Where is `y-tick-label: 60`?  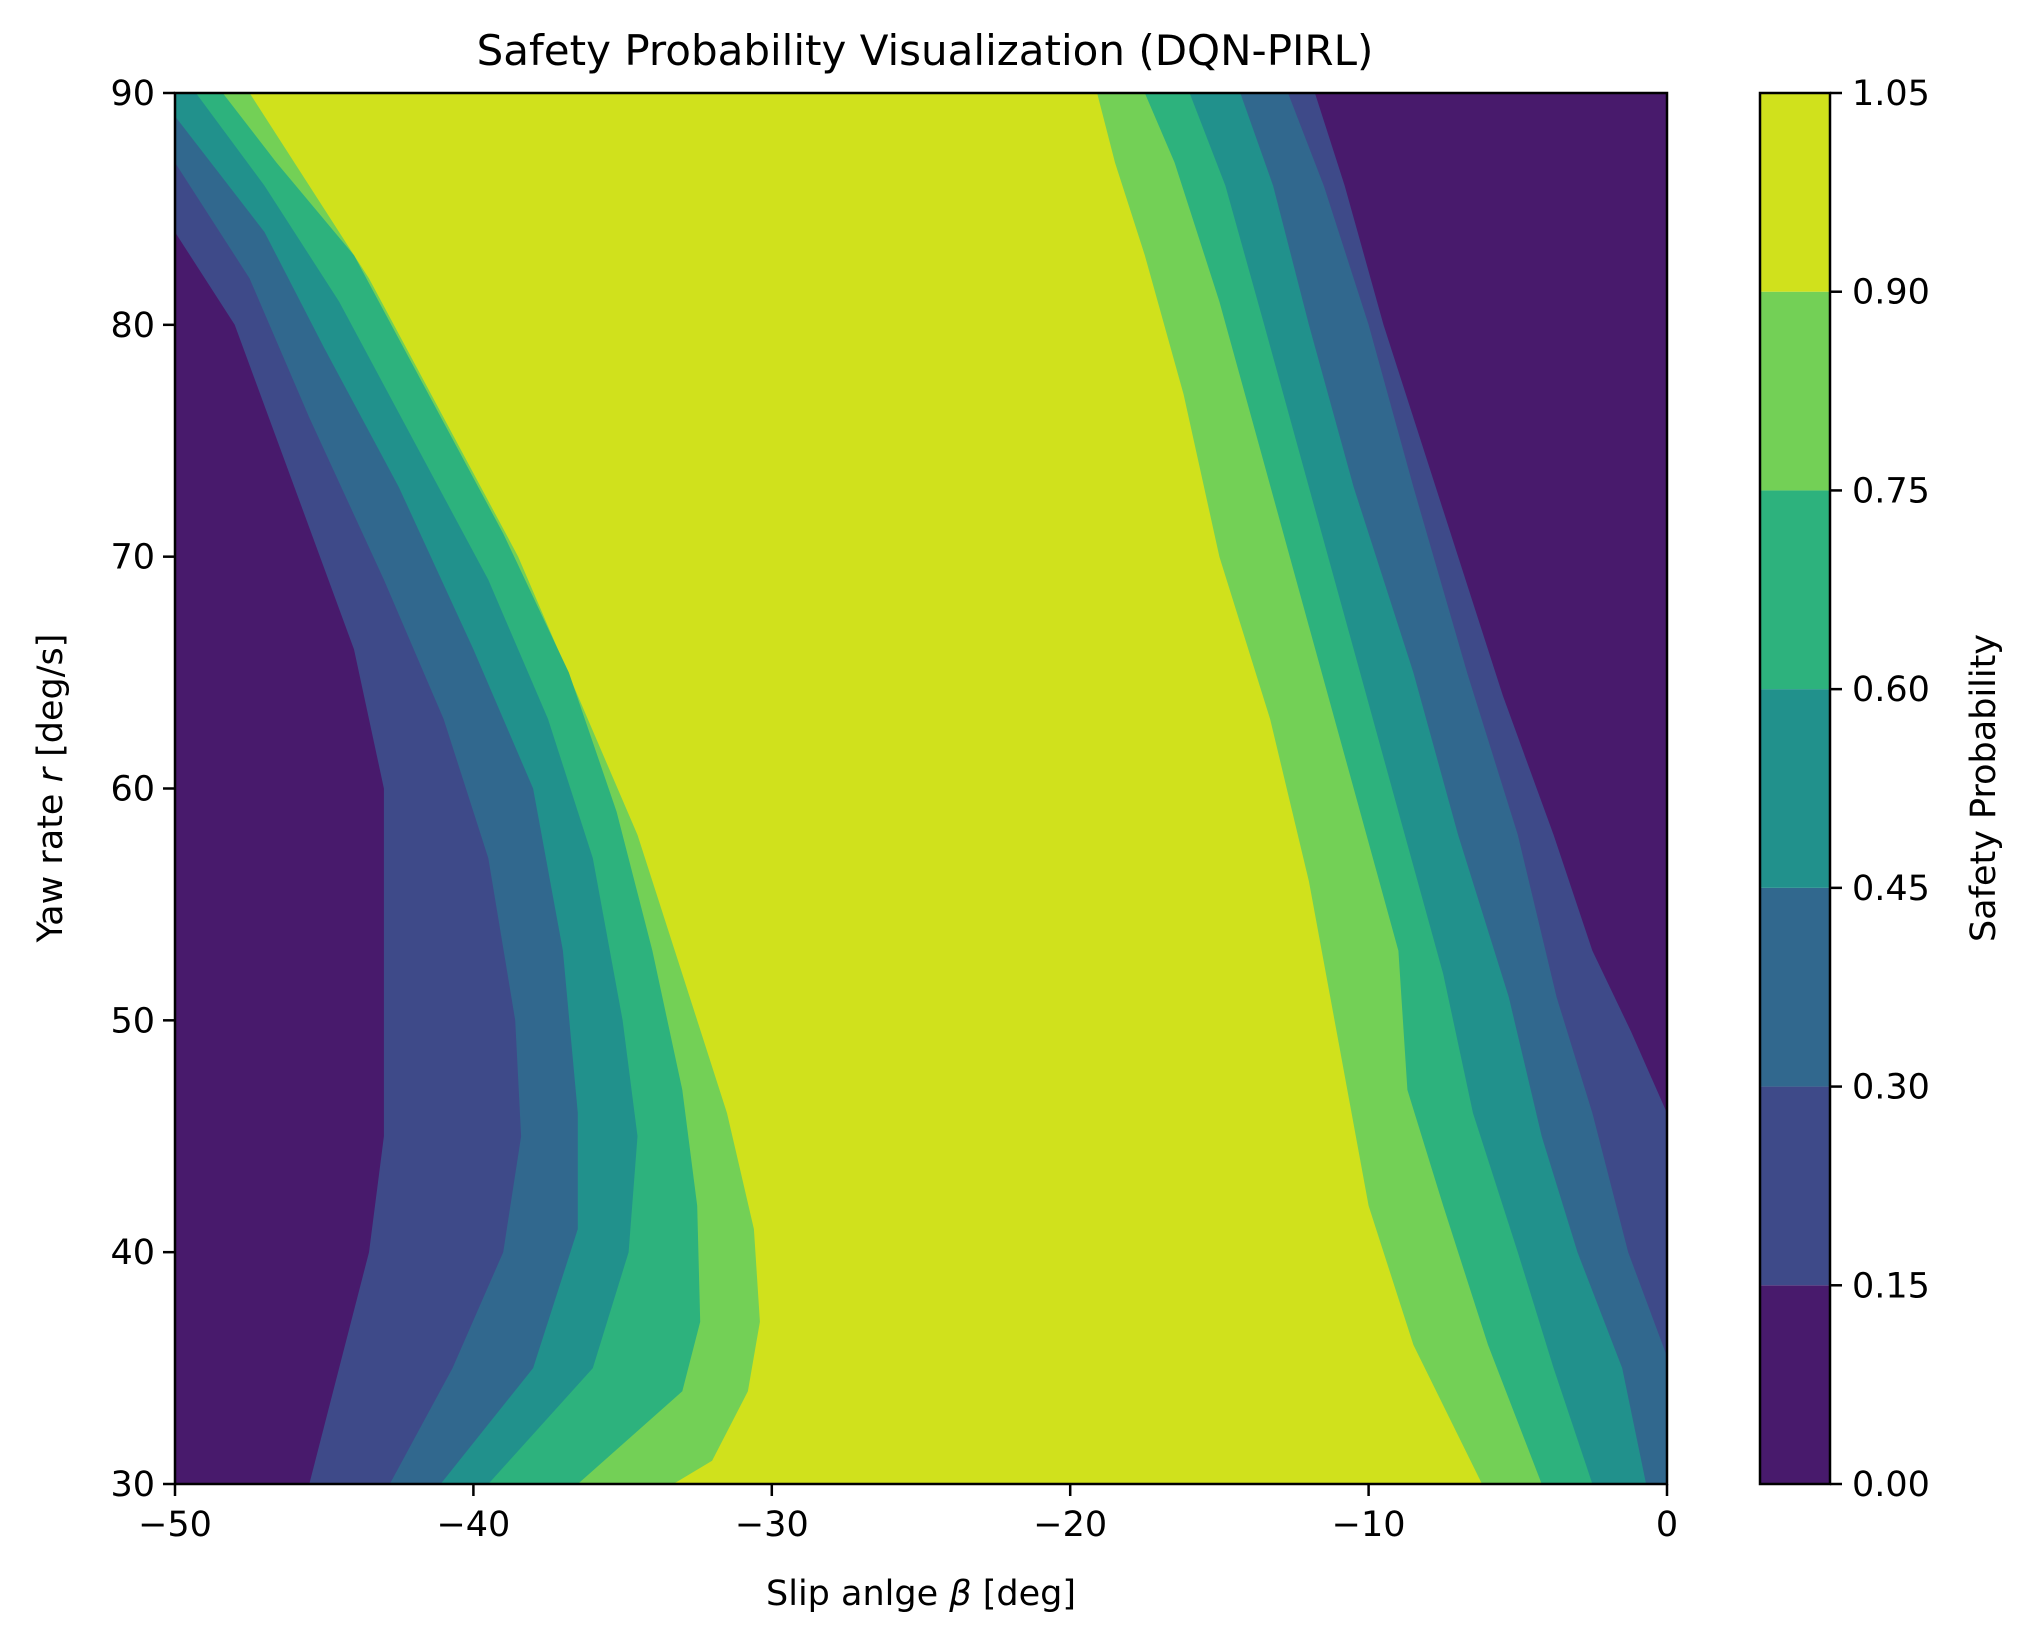
y-tick-label: 60 is located at coordinates (132, 790).